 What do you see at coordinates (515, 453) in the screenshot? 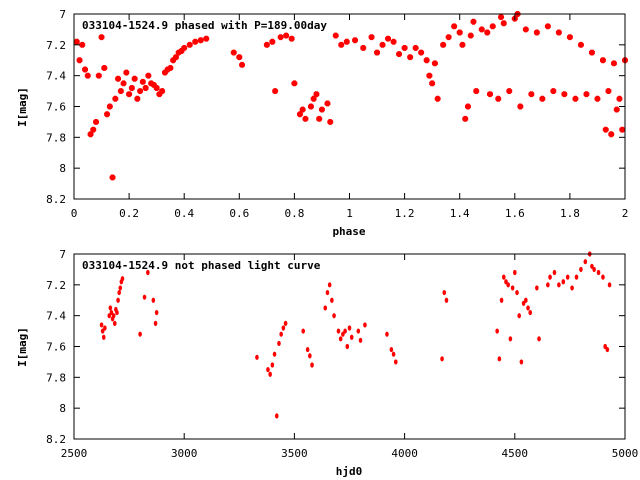
I see `unphased-x-tick-label: 4500` at bounding box center [515, 453].